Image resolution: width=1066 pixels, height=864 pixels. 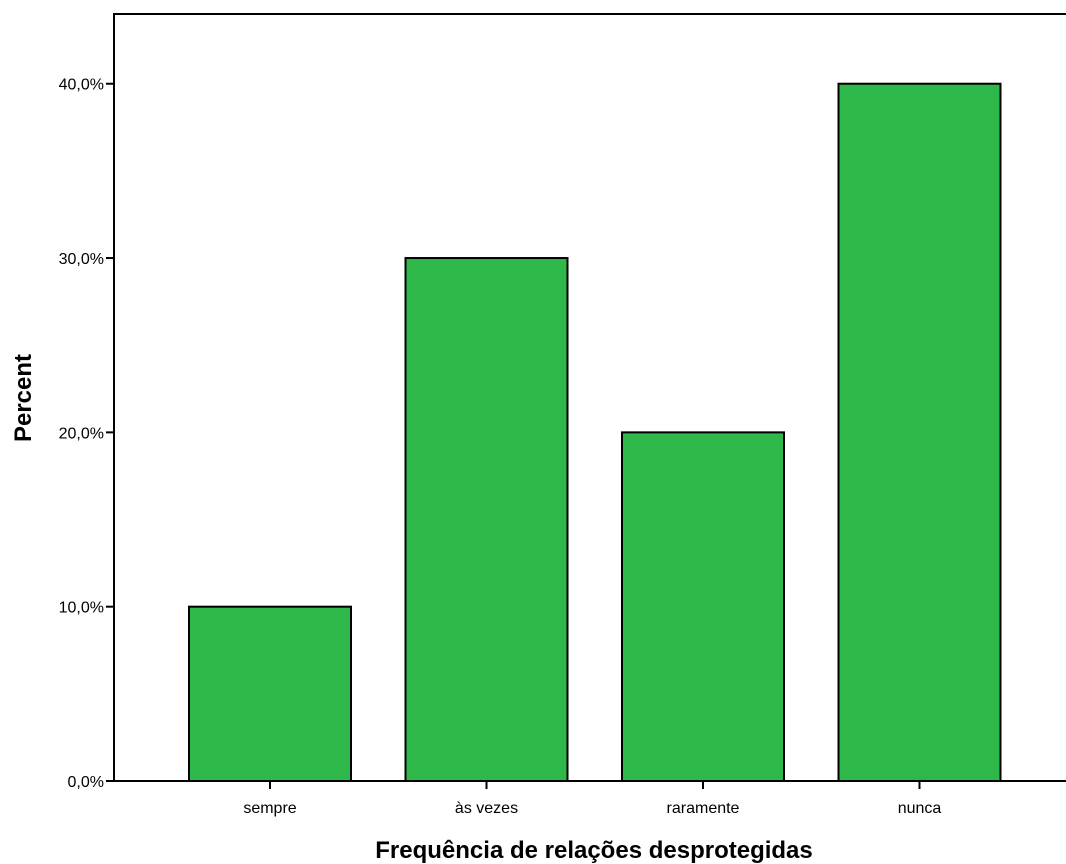 What do you see at coordinates (81, 259) in the screenshot?
I see `y-tick-label-3: 30,0%` at bounding box center [81, 259].